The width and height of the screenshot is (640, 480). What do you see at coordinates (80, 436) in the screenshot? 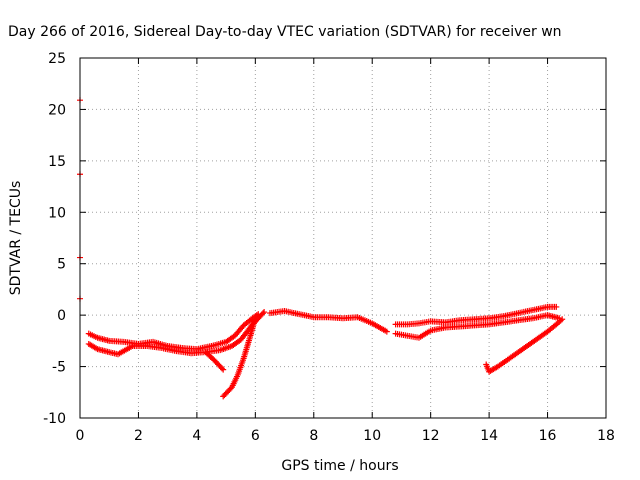
I see `x-tick-label: 0` at bounding box center [80, 436].